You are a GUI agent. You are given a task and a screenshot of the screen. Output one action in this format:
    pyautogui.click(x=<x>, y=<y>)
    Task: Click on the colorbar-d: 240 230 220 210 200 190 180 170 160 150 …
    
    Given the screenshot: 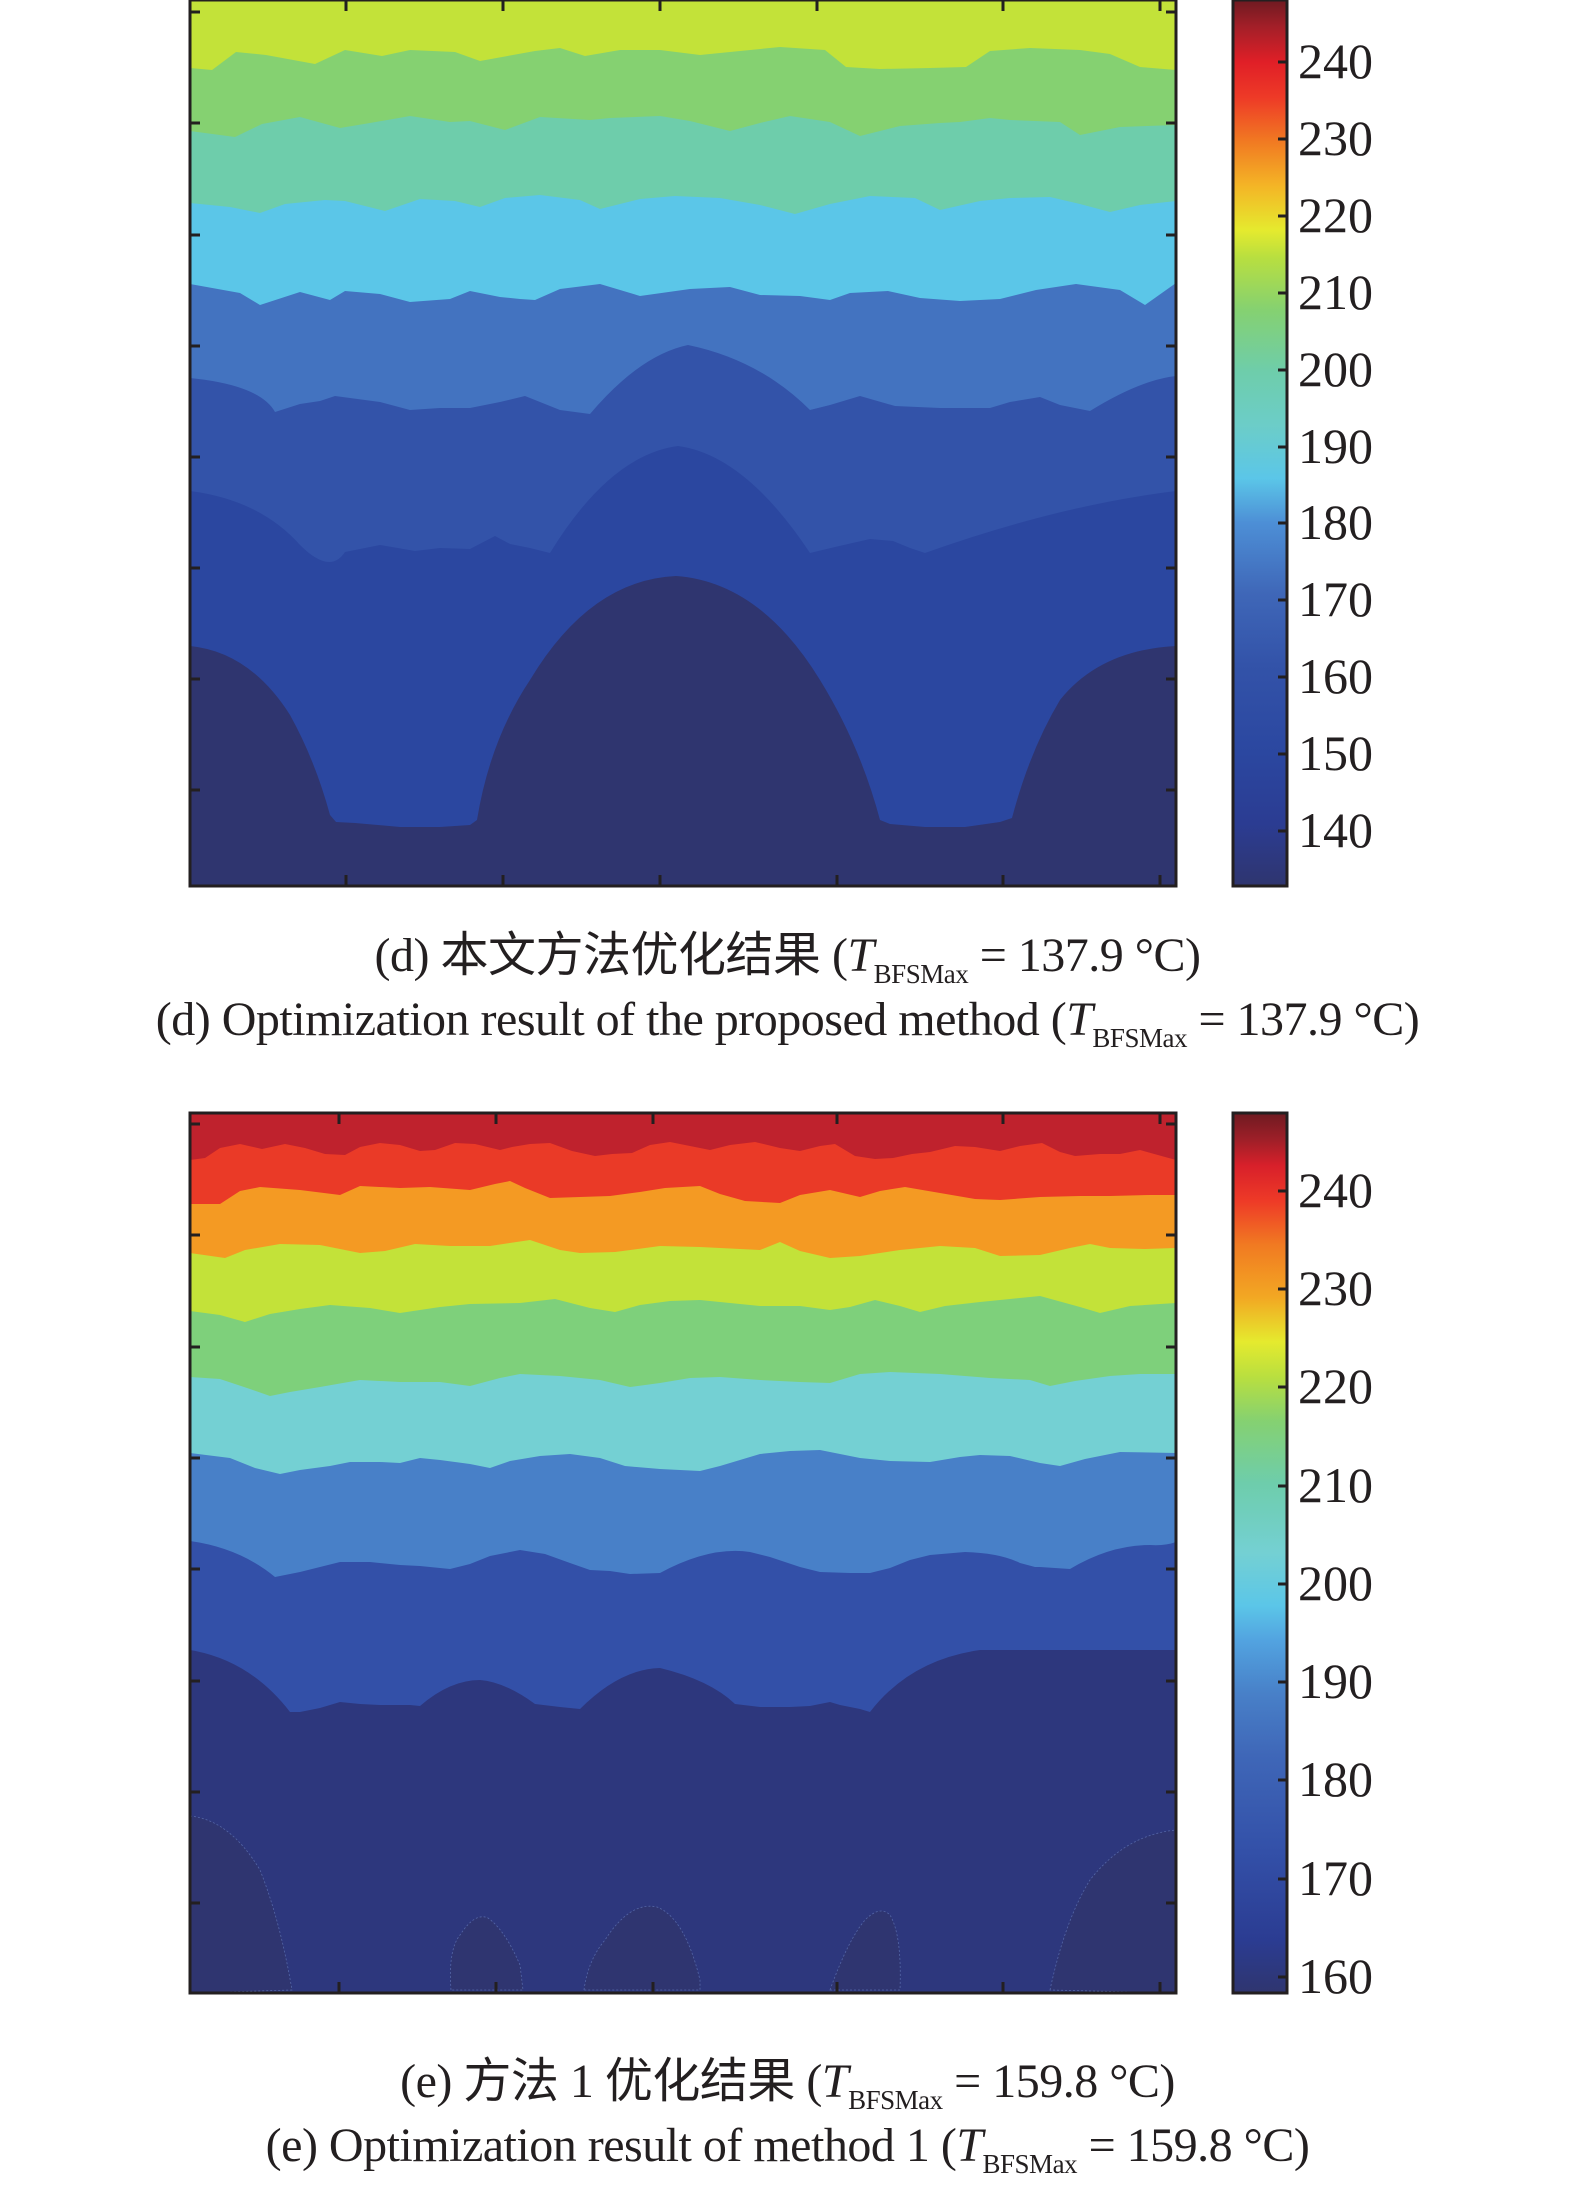 What is the action you would take?
    pyautogui.click(x=1302, y=444)
    